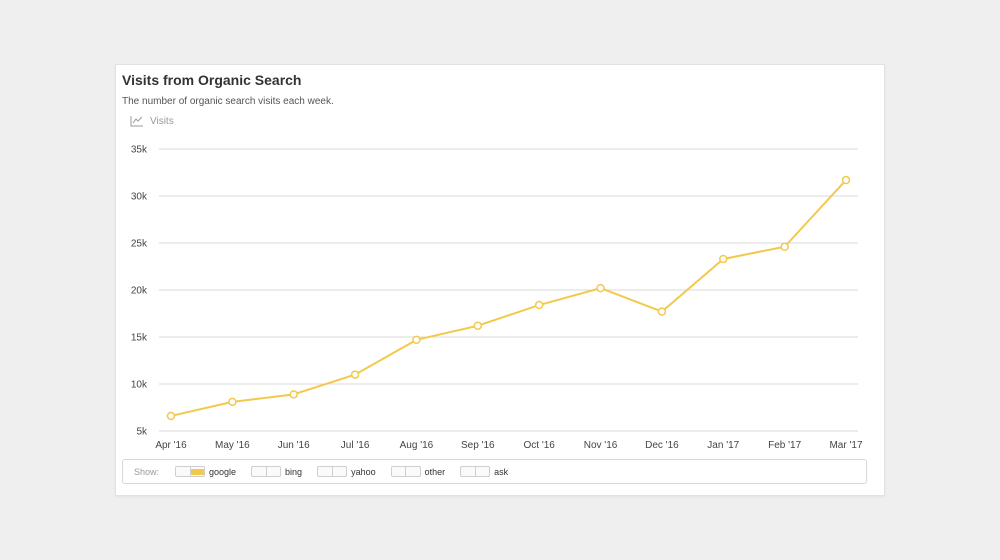 The image size is (1000, 560). I want to click on x-tick-label: Aug '16, so click(417, 445).